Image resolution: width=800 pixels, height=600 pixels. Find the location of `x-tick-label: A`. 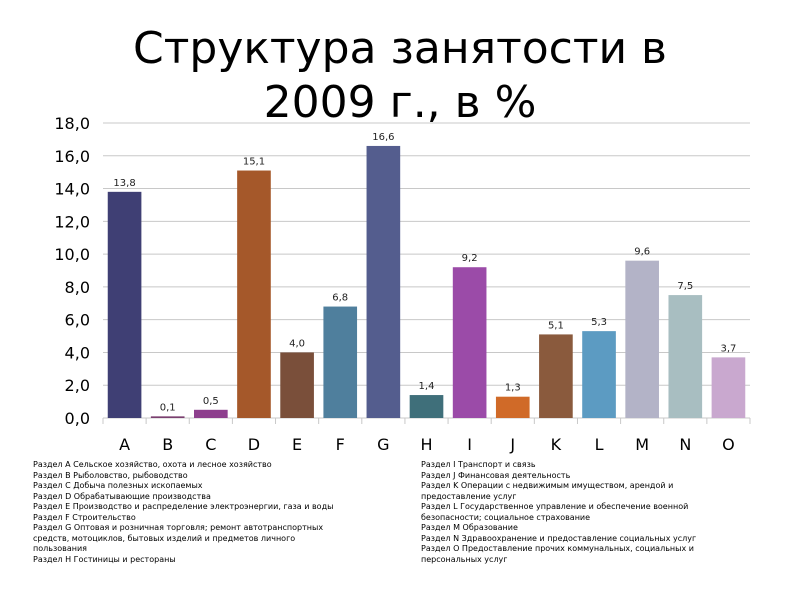

x-tick-label: A is located at coordinates (124, 444).